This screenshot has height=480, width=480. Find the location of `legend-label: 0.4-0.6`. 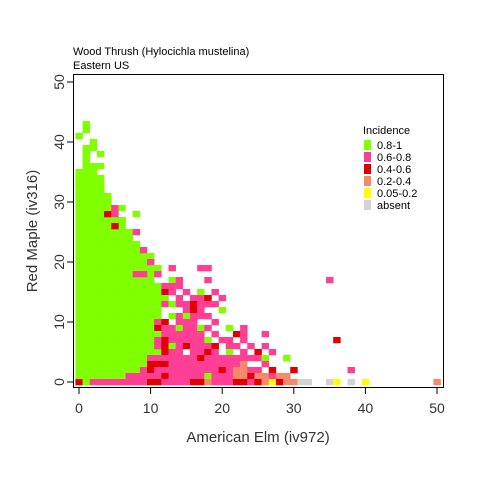

legend-label: 0.4-0.6 is located at coordinates (394, 170).